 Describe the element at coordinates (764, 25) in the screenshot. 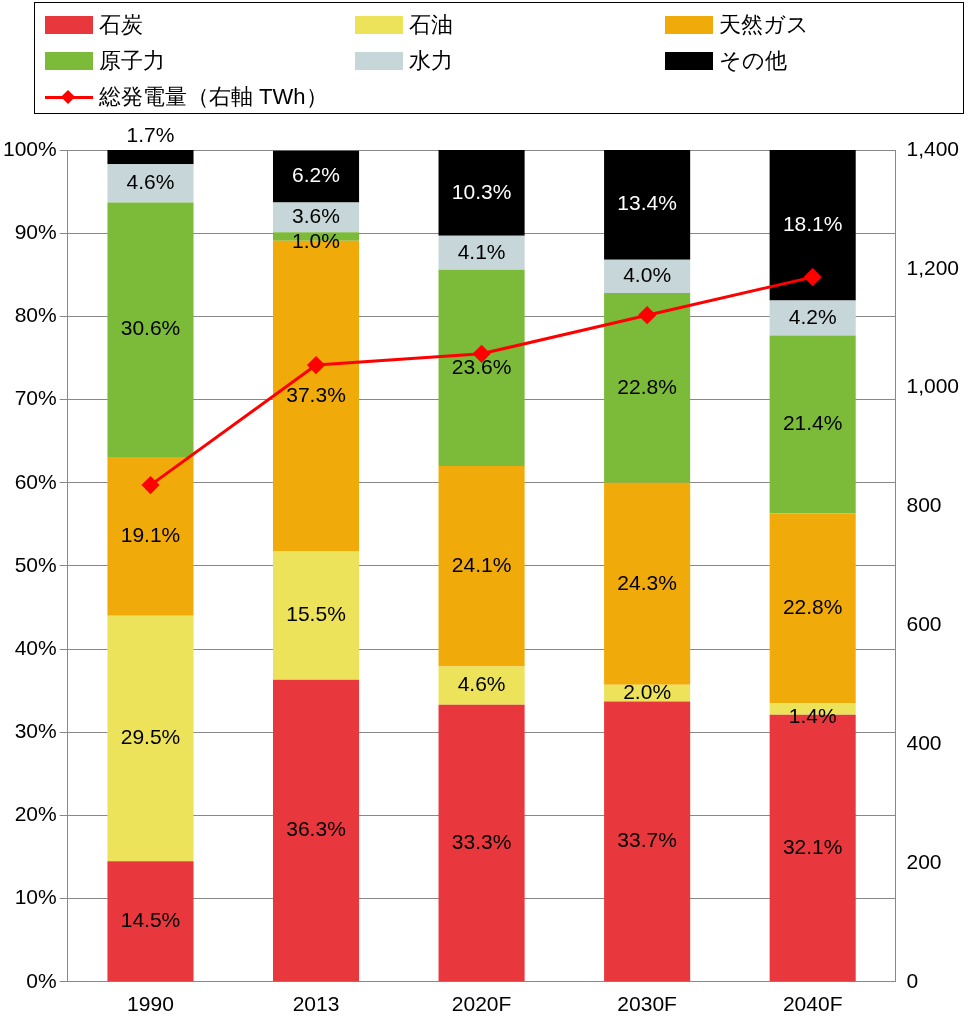

I see `legend-label: 天然ガス` at that location.